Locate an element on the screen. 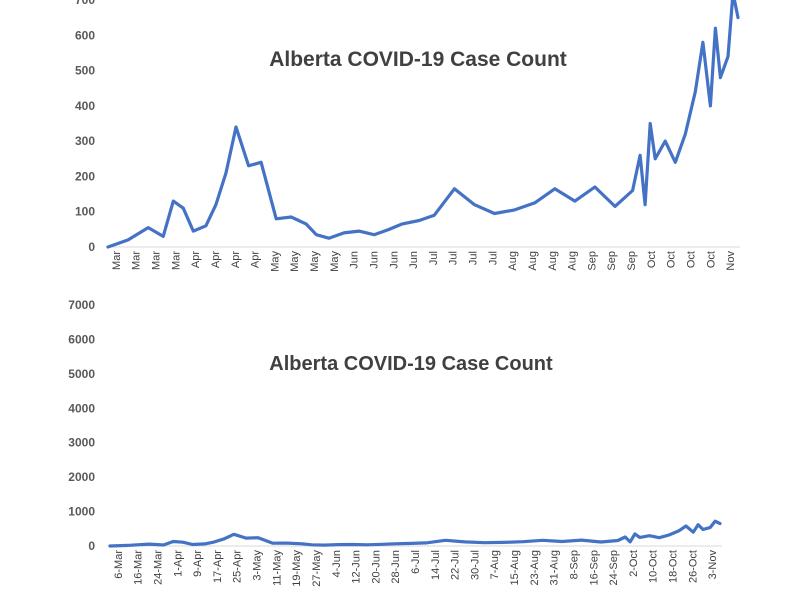  x-tick-label: 26-Oct is located at coordinates (693, 566).